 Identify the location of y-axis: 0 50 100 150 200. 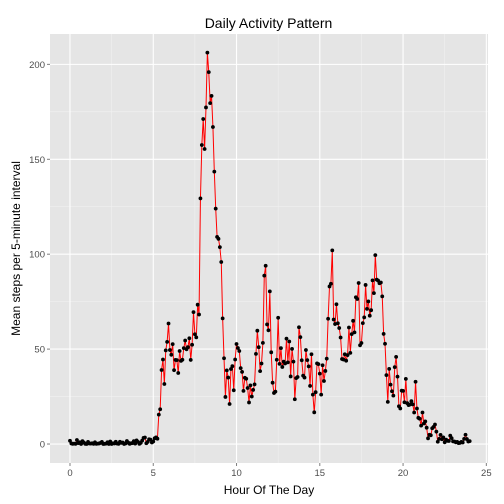
(39, 255).